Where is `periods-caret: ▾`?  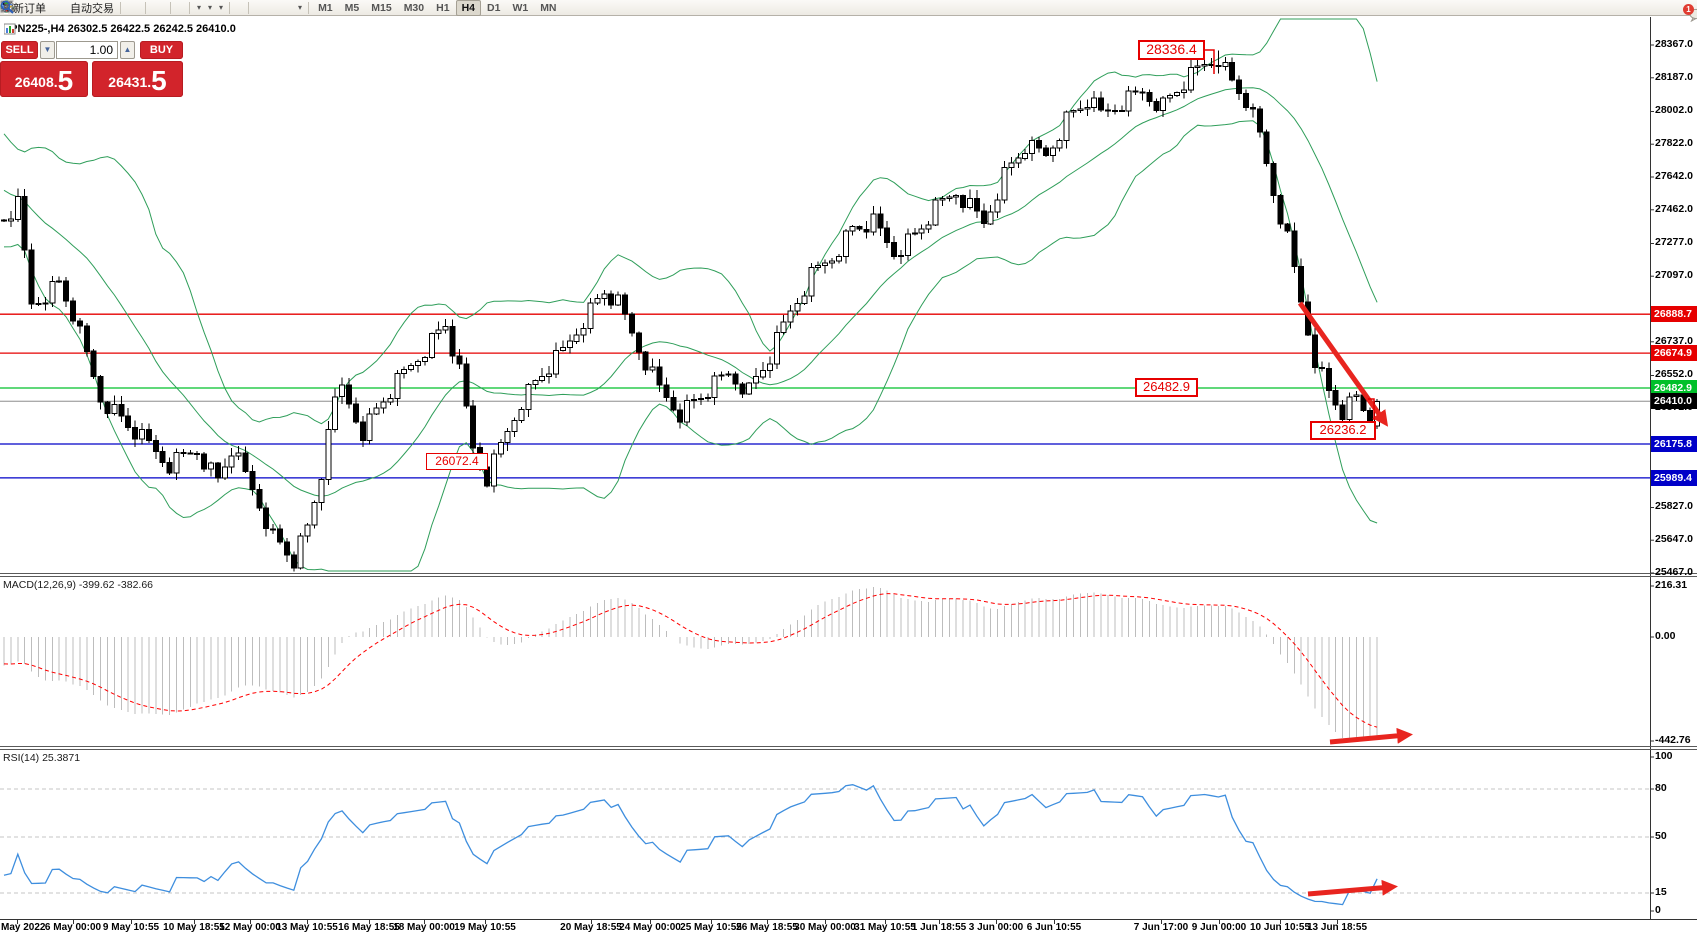
periods-caret: ▾ is located at coordinates (210, 7).